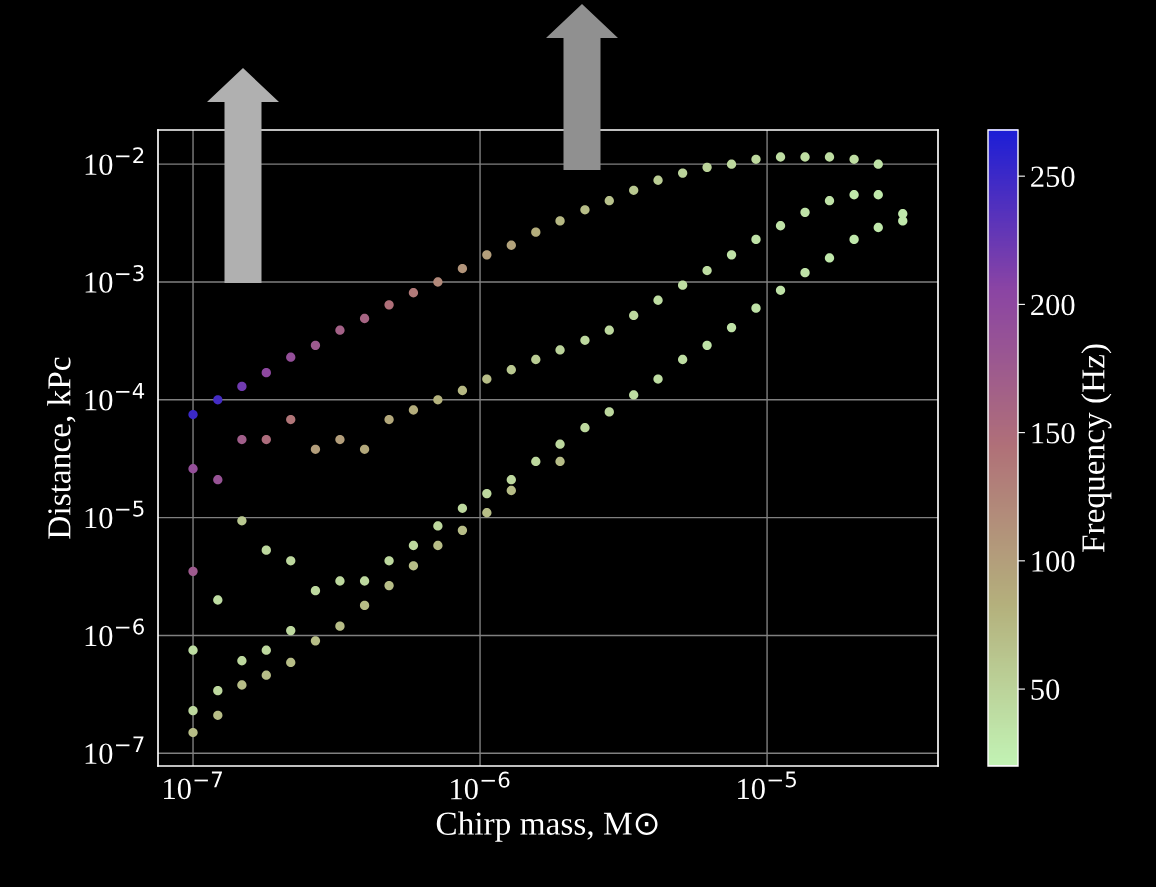 This screenshot has width=1156, height=887. Describe the element at coordinates (547, 826) in the screenshot. I see `x-axis-title: Chirp mass, M⊙` at that location.